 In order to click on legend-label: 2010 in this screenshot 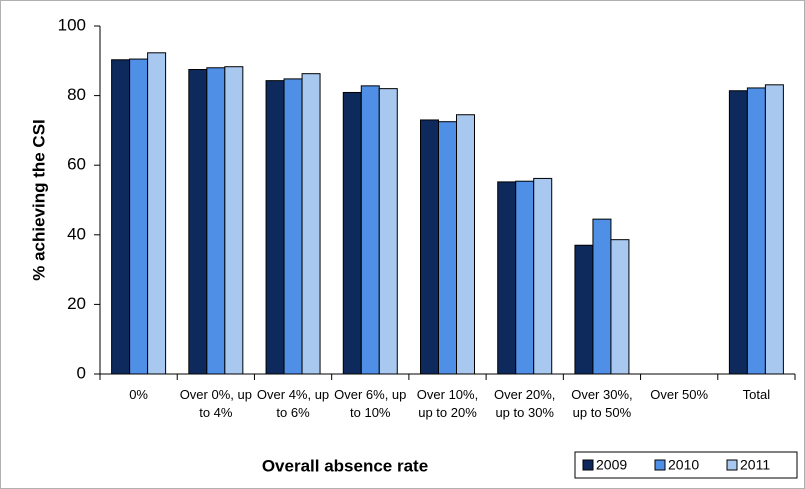, I will do `click(683, 465)`.